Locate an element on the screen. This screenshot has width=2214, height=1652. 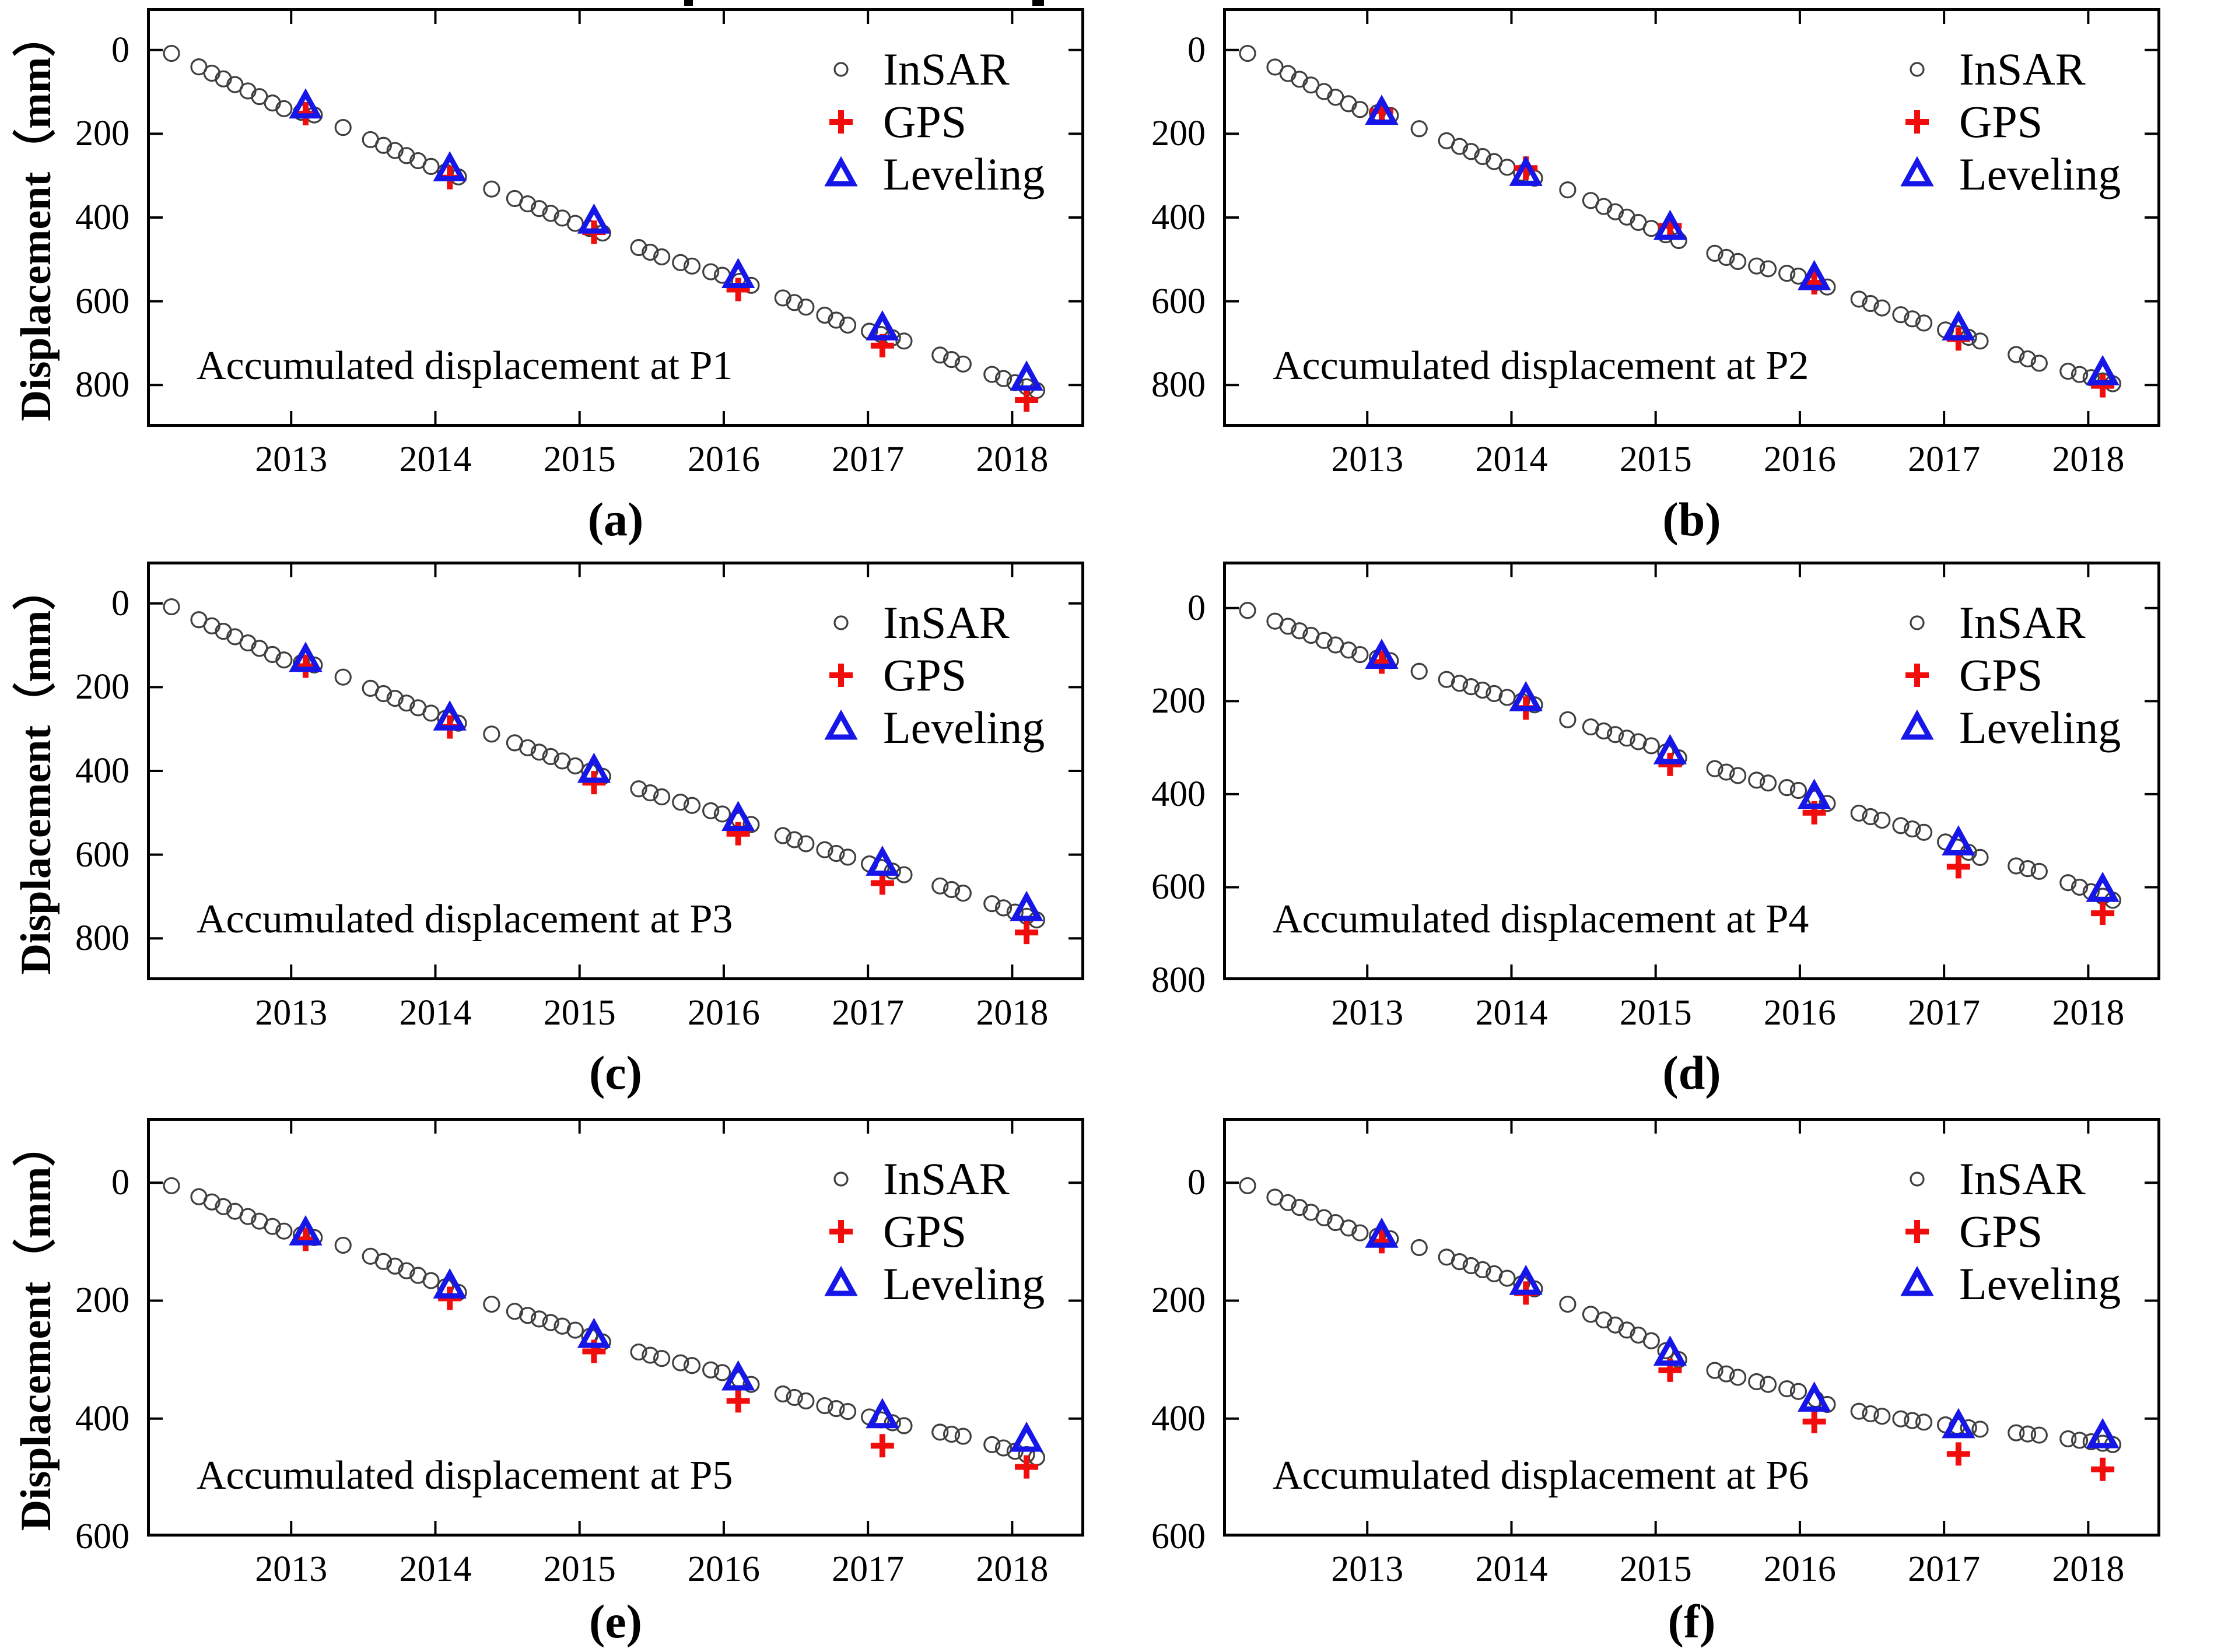
legend-item-leveling: Leveling is located at coordinates (964, 174).